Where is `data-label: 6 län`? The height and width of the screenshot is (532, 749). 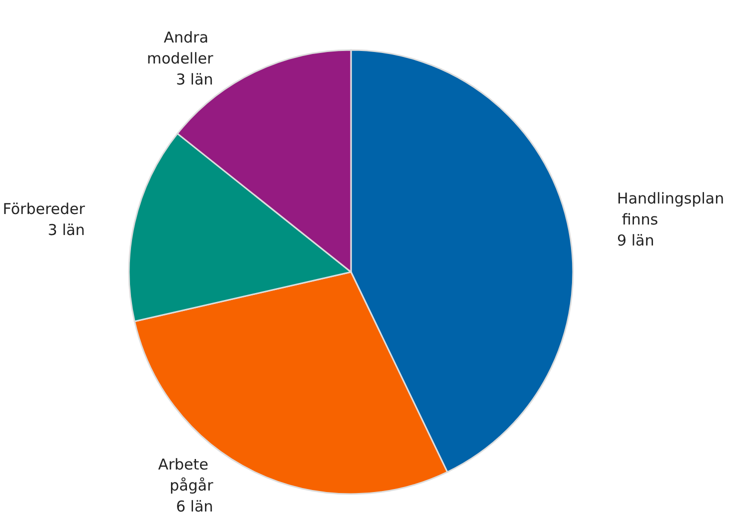 data-label: 6 län is located at coordinates (195, 507).